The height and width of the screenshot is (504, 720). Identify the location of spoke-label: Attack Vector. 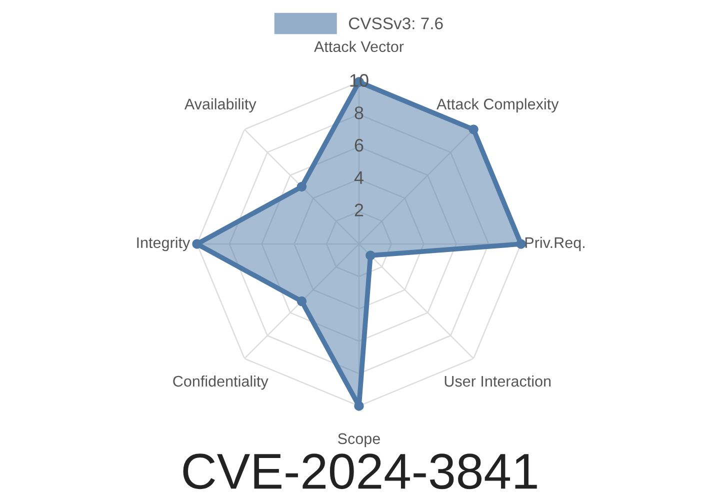
(359, 46).